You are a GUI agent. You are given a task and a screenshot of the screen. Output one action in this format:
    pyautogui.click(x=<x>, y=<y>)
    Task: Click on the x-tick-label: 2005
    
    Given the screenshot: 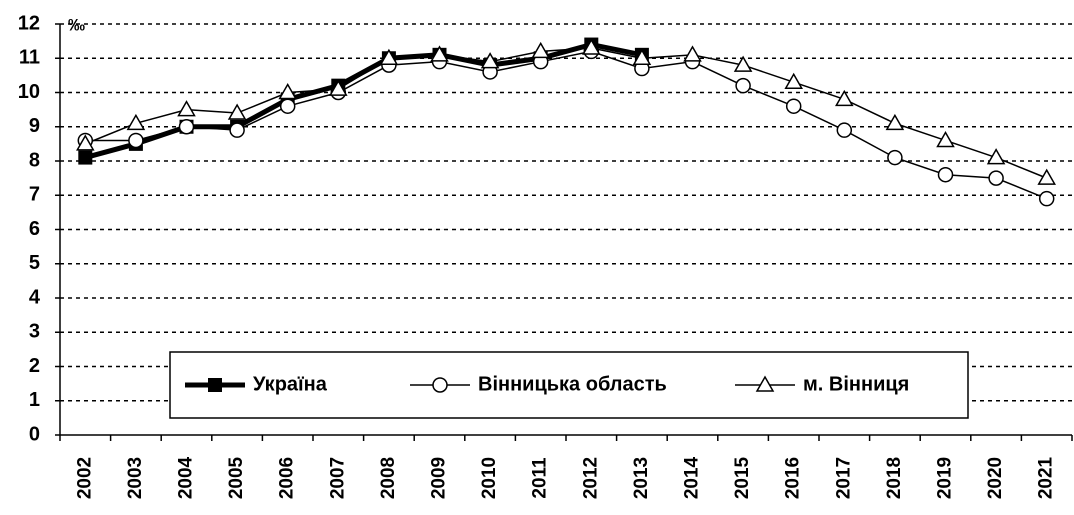 What is the action you would take?
    pyautogui.click(x=236, y=477)
    